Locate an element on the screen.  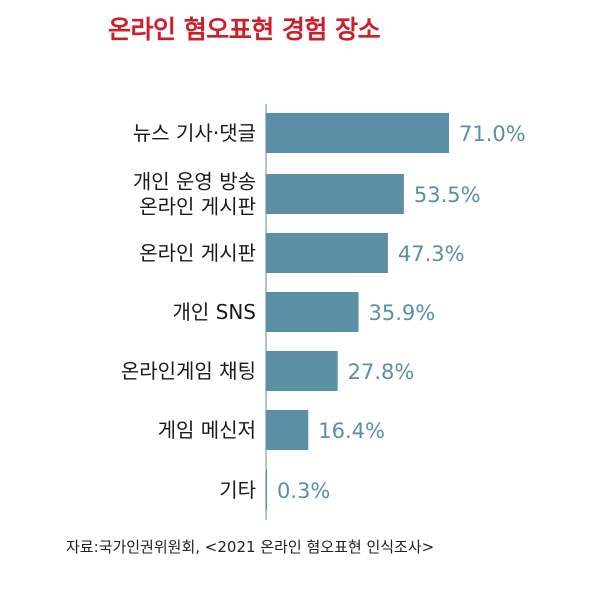
value-label-2: 47.3% is located at coordinates (431, 254).